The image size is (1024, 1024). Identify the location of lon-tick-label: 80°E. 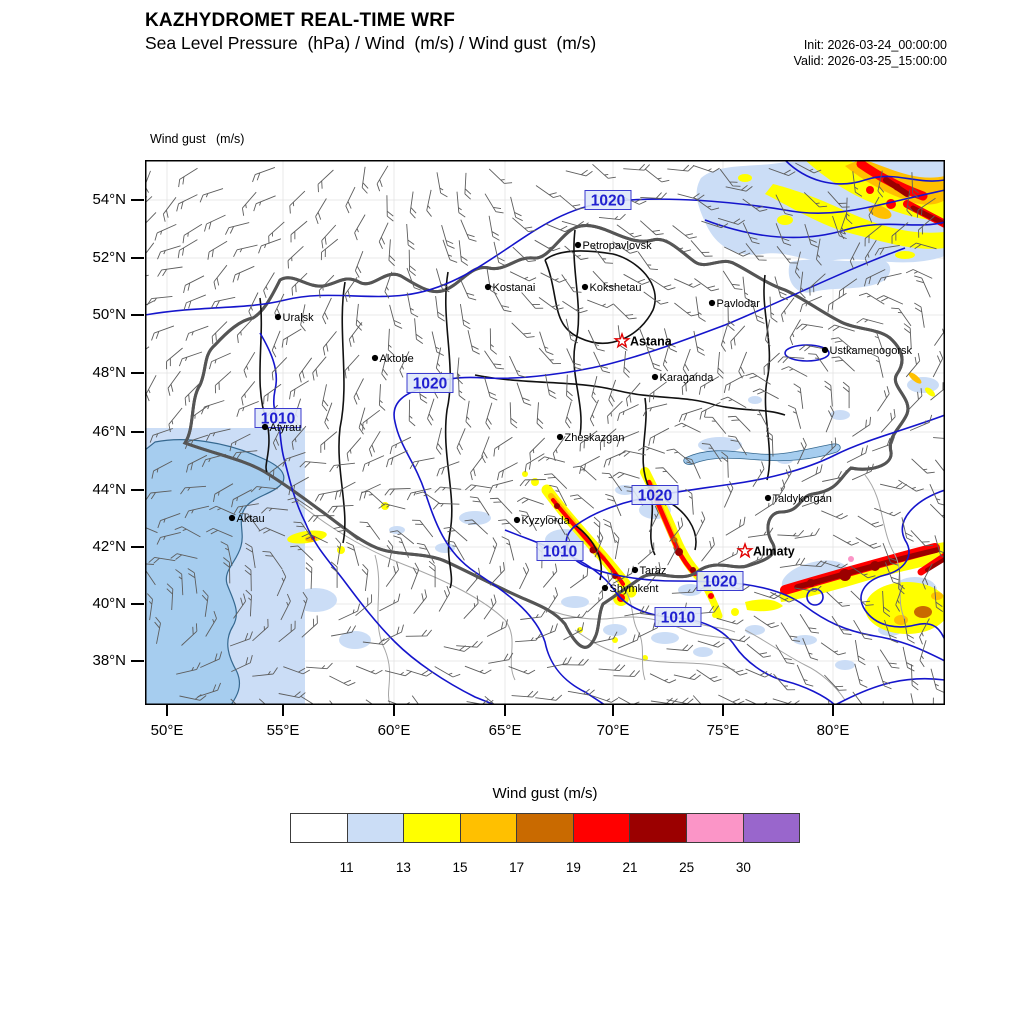
(833, 730).